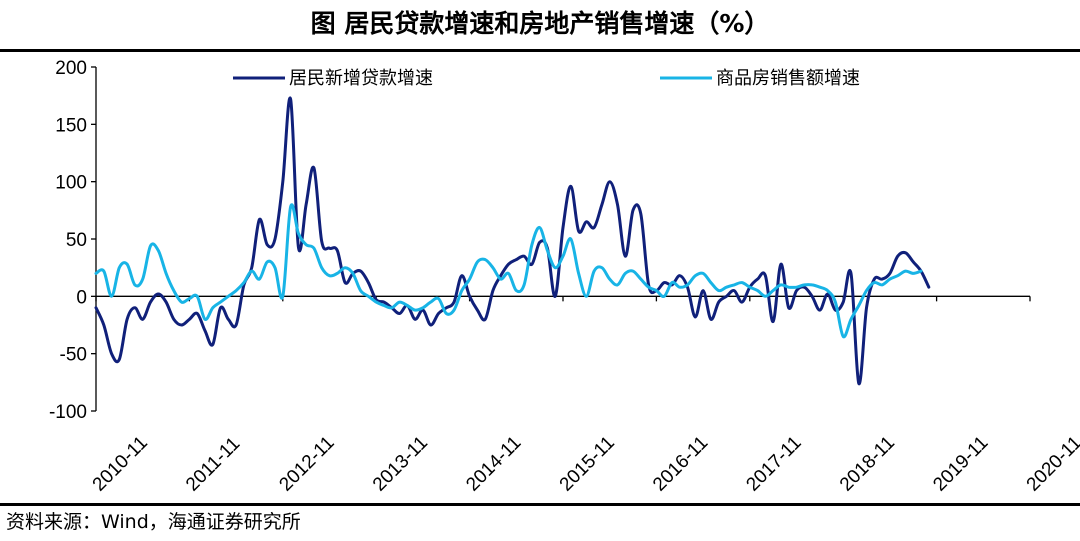 This screenshot has height=541, width=1080. I want to click on y-axis: 200 150 100 50 0 -50 -100, so click(73, 240).